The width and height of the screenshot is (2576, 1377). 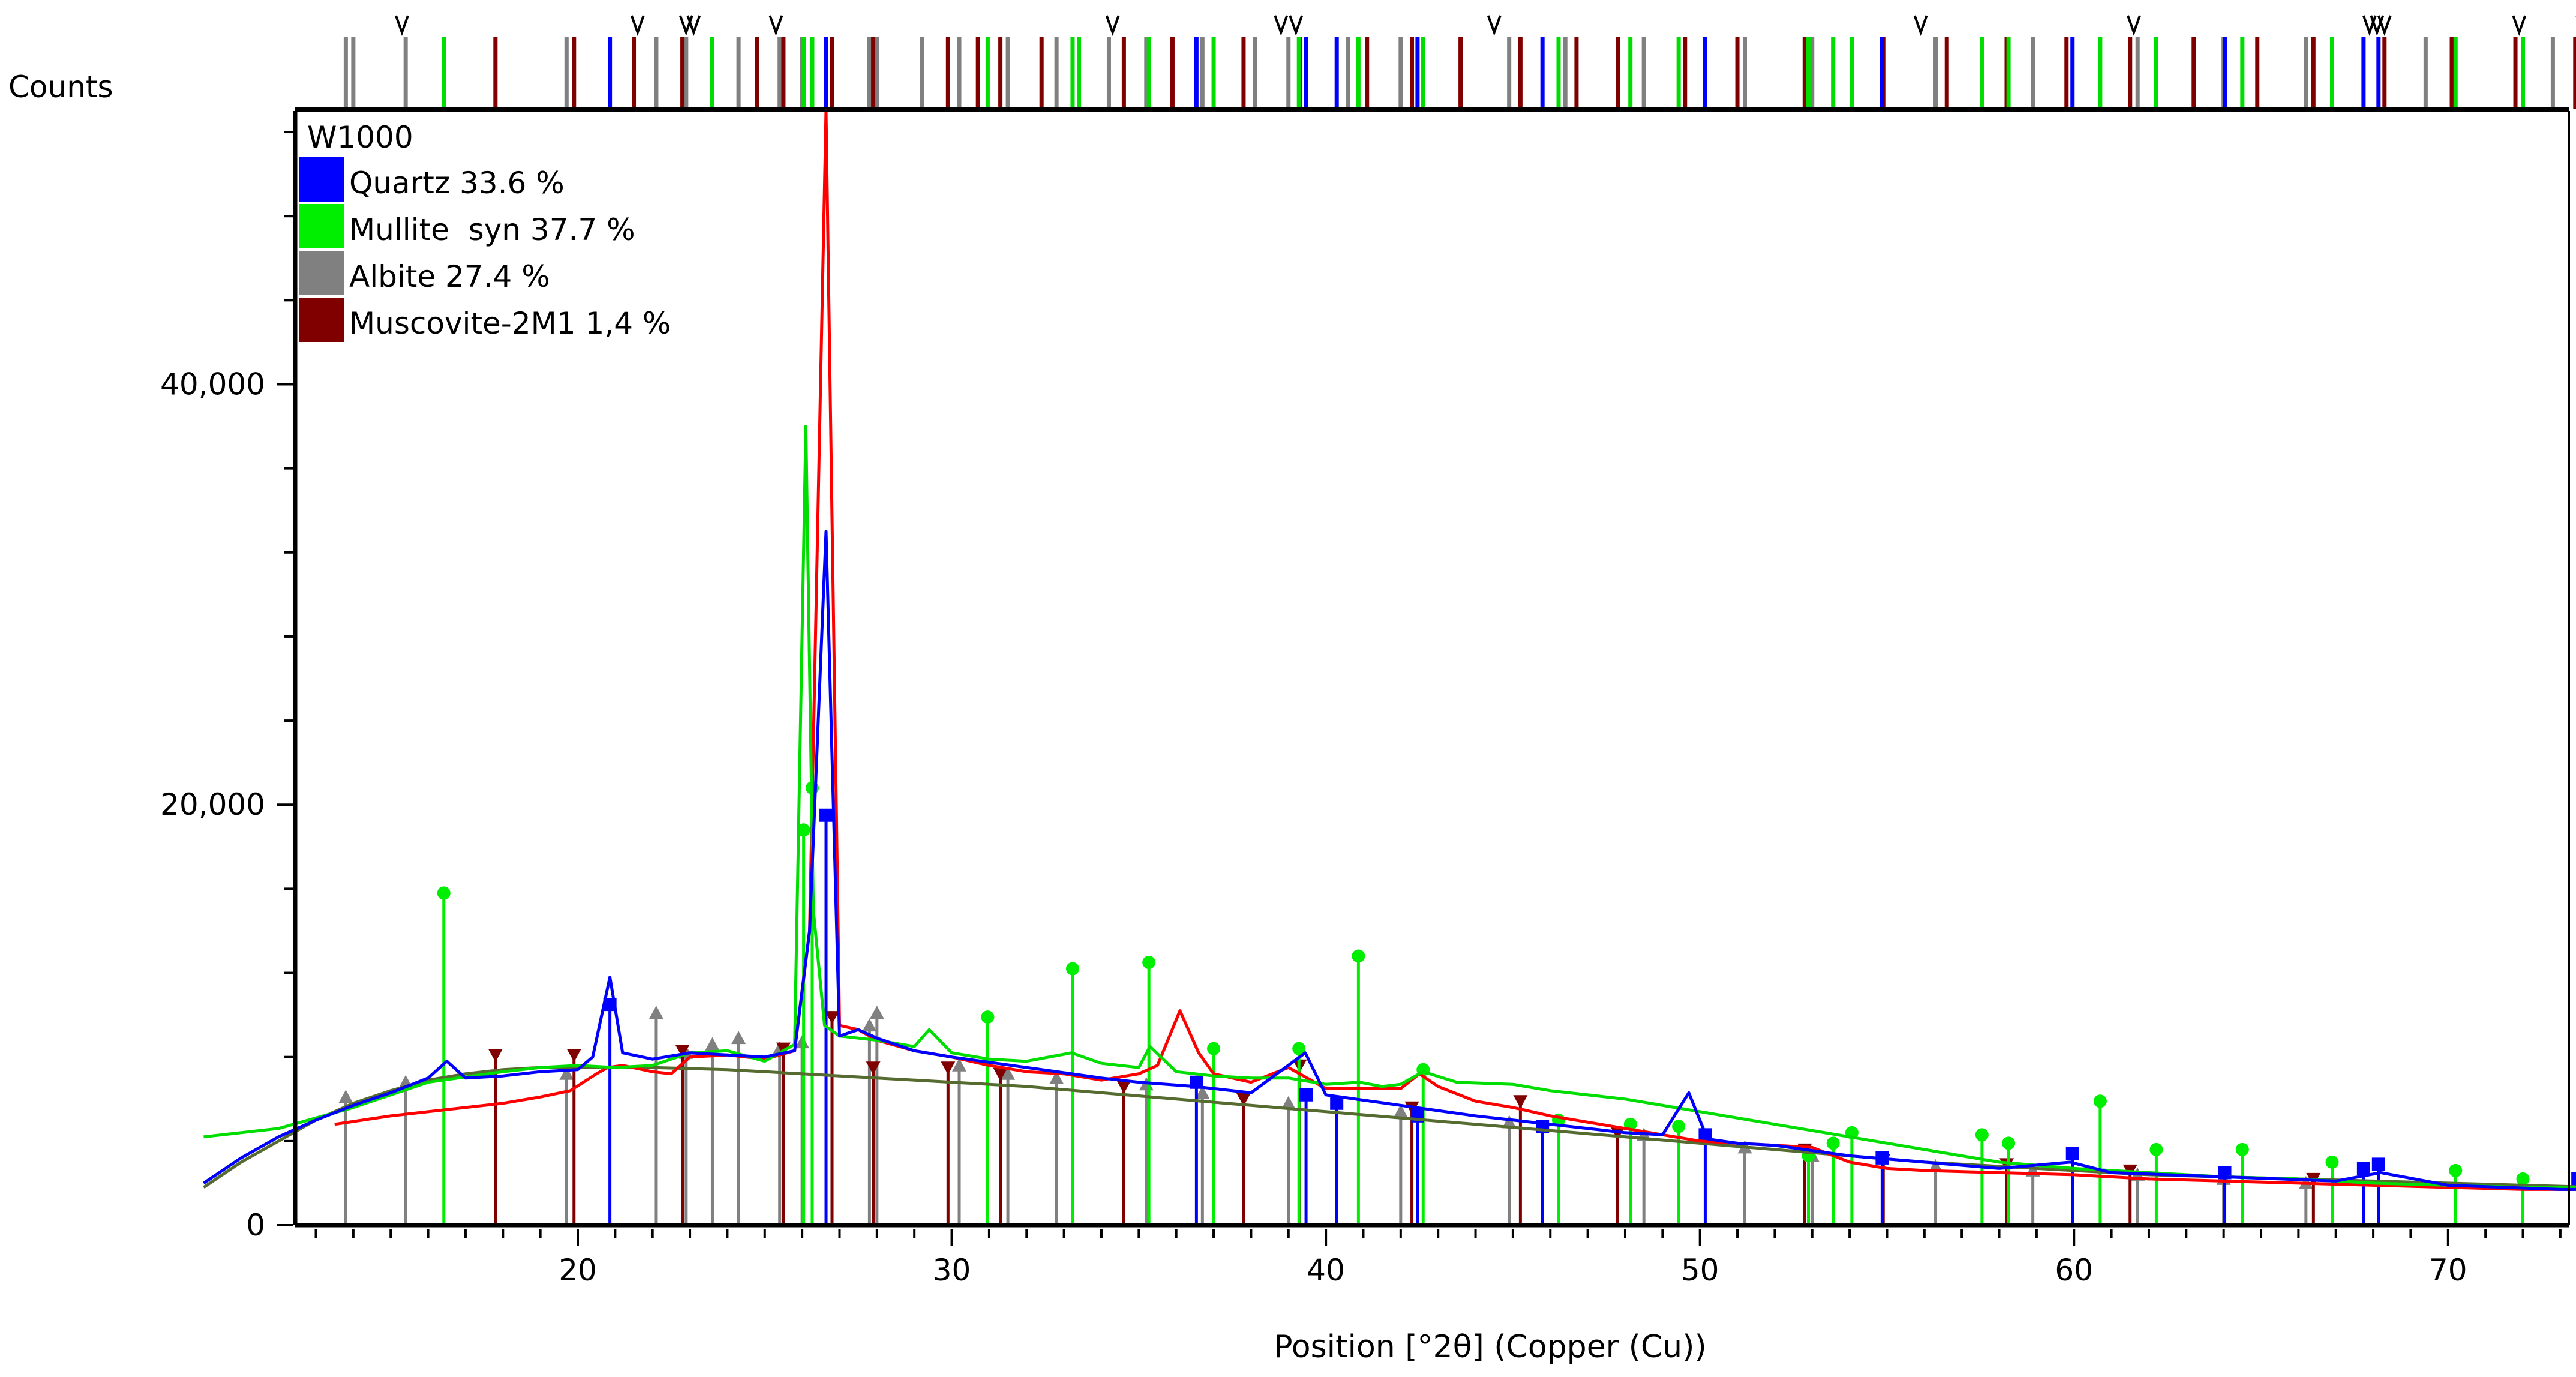 What do you see at coordinates (510, 324) in the screenshot?
I see `legend-label-muscovite: Muscovite-2M1 1,4 %` at bounding box center [510, 324].